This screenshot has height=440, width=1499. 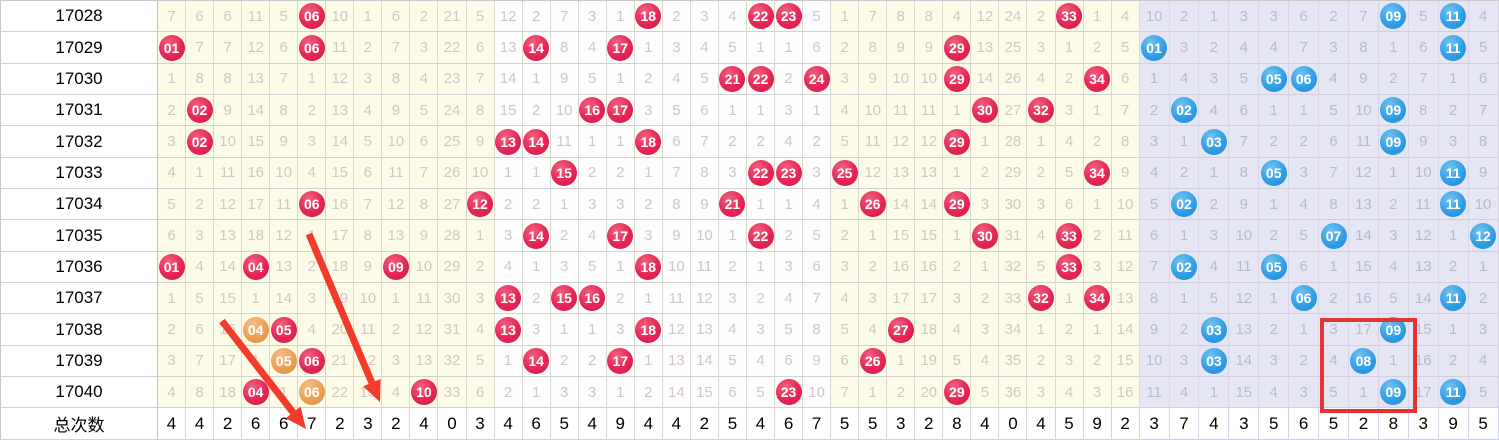 What do you see at coordinates (817, 361) in the screenshot?
I see `miss-count-cell: 9` at bounding box center [817, 361].